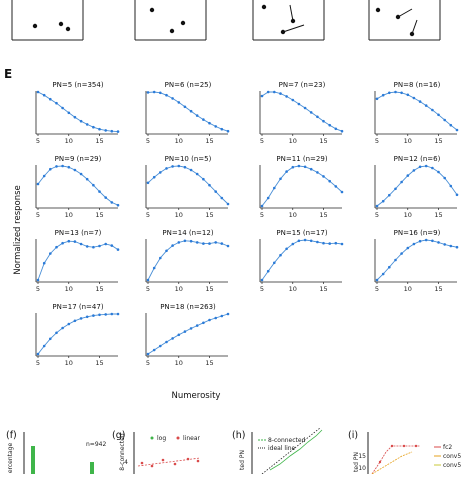 The height and width of the screenshot is (479, 474). Describe the element at coordinates (416, 446) in the screenshot. I see `panel-i-point` at that location.